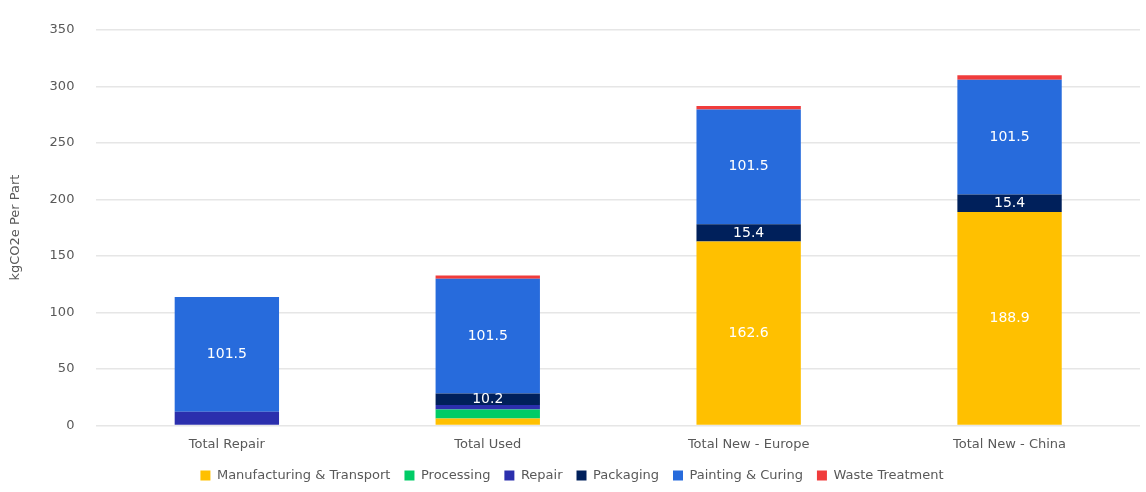 This screenshot has width=1146, height=492. Describe the element at coordinates (62, 198) in the screenshot. I see `y-tick-label: 200` at that location.